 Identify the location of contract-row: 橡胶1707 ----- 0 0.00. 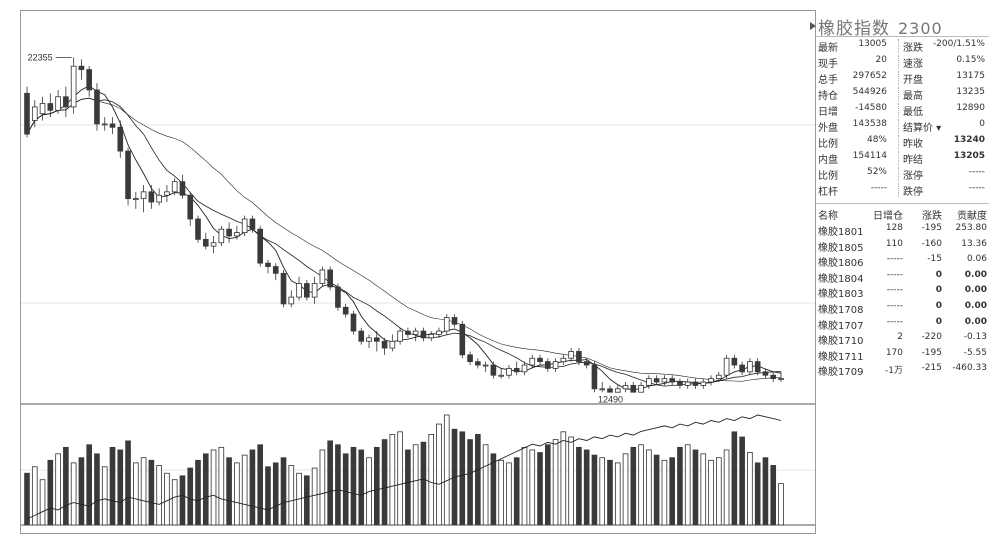
(902, 324).